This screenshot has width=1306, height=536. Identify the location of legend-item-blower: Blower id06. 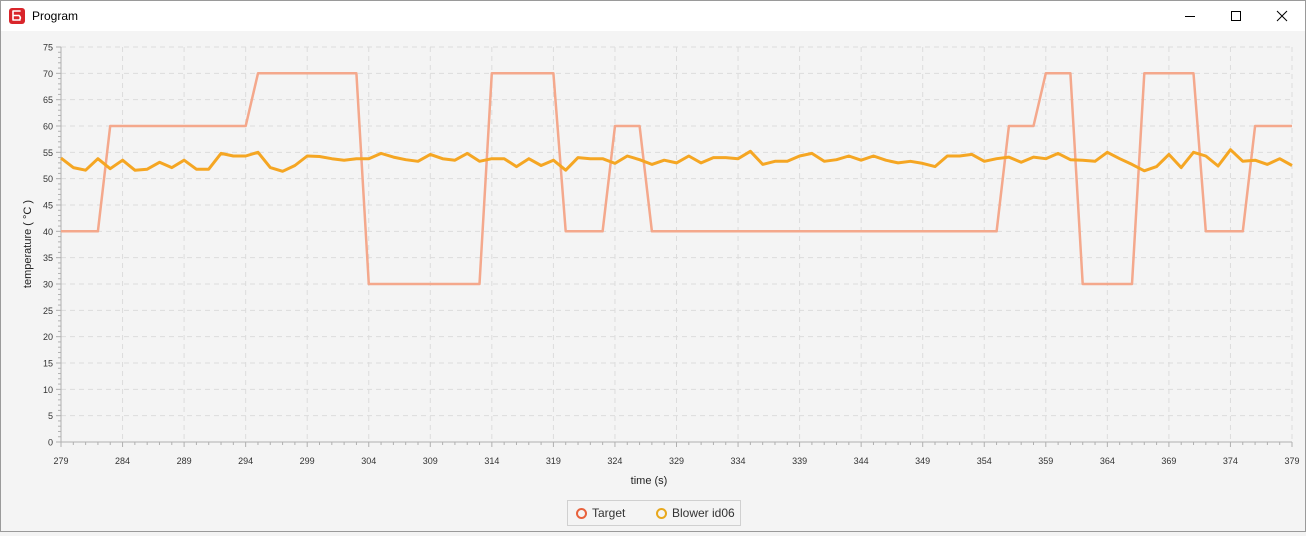
(695, 513).